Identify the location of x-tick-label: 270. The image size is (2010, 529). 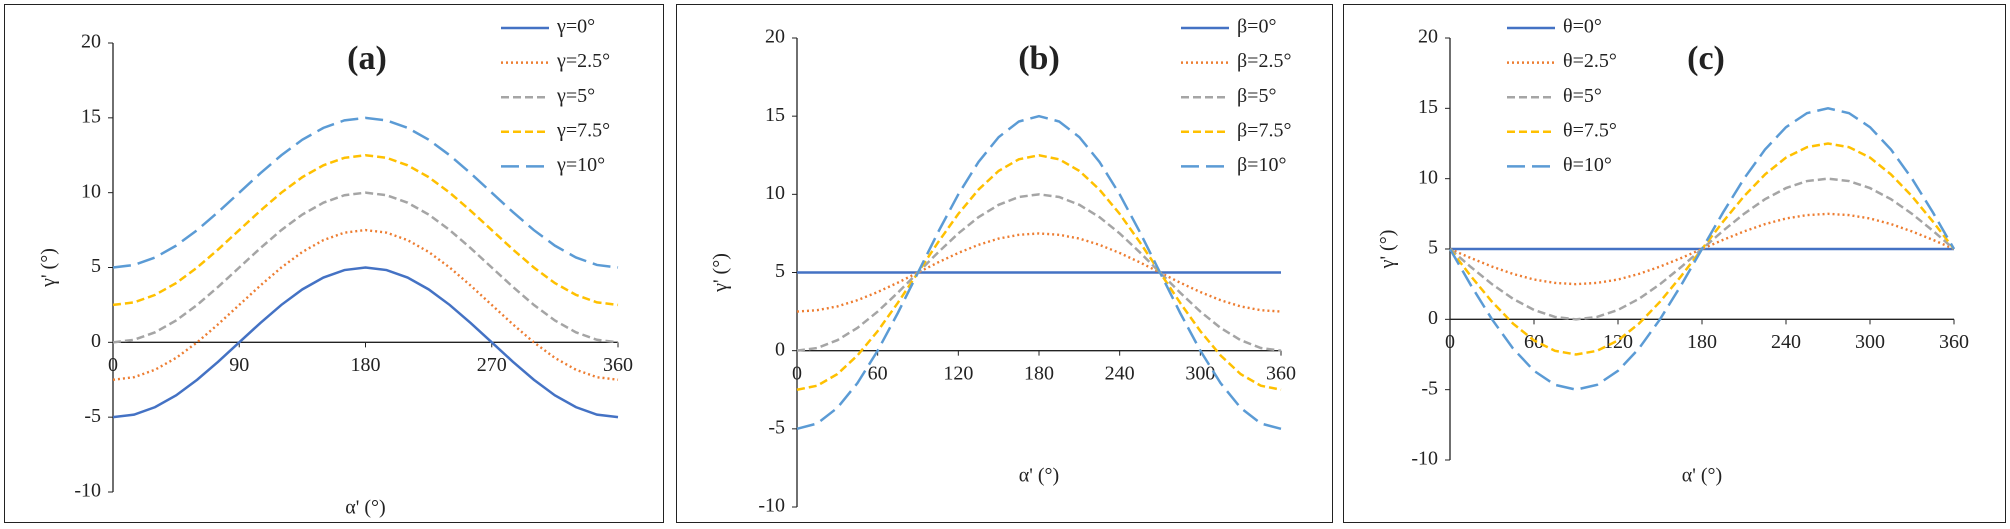
(492, 365).